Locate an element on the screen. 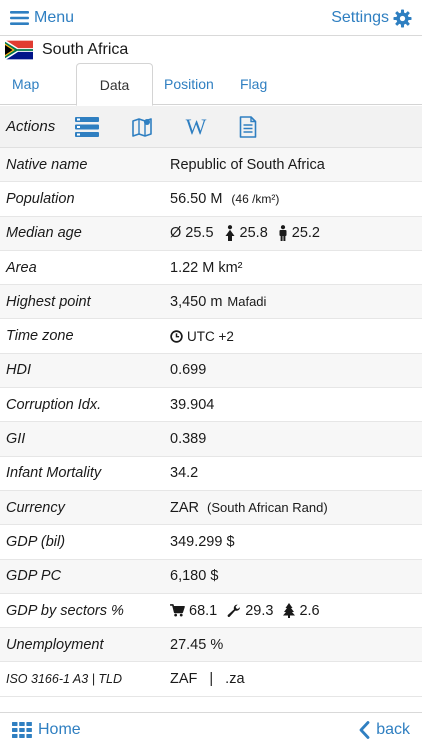 This screenshot has height=750, width=422. row-value: 56.50 M (46 /km²) is located at coordinates (224, 199).